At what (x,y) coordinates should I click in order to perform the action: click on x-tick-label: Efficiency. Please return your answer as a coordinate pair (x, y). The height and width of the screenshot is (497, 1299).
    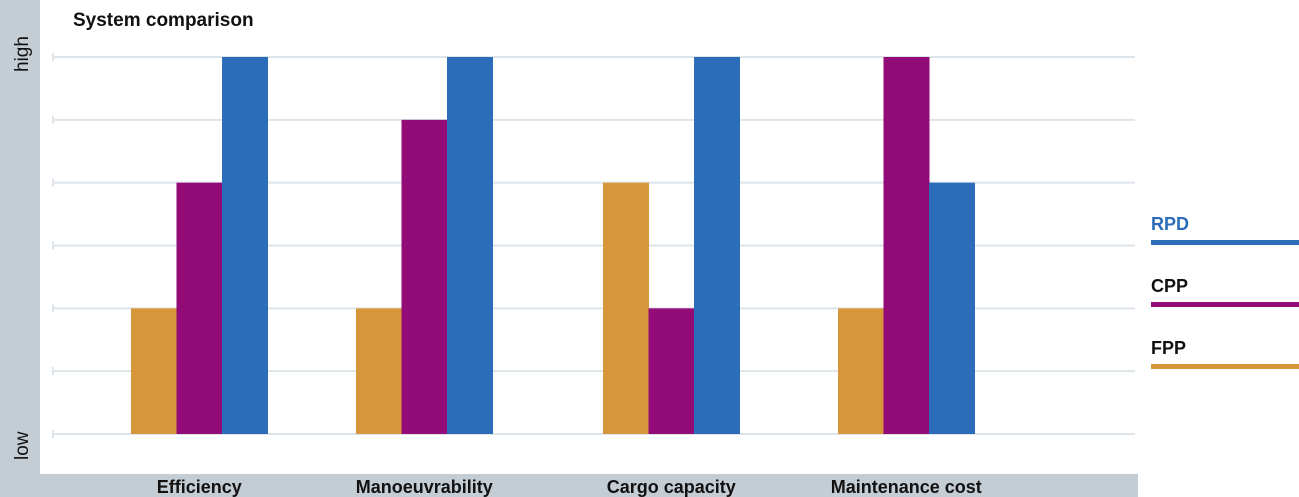
    Looking at the image, I should click on (199, 487).